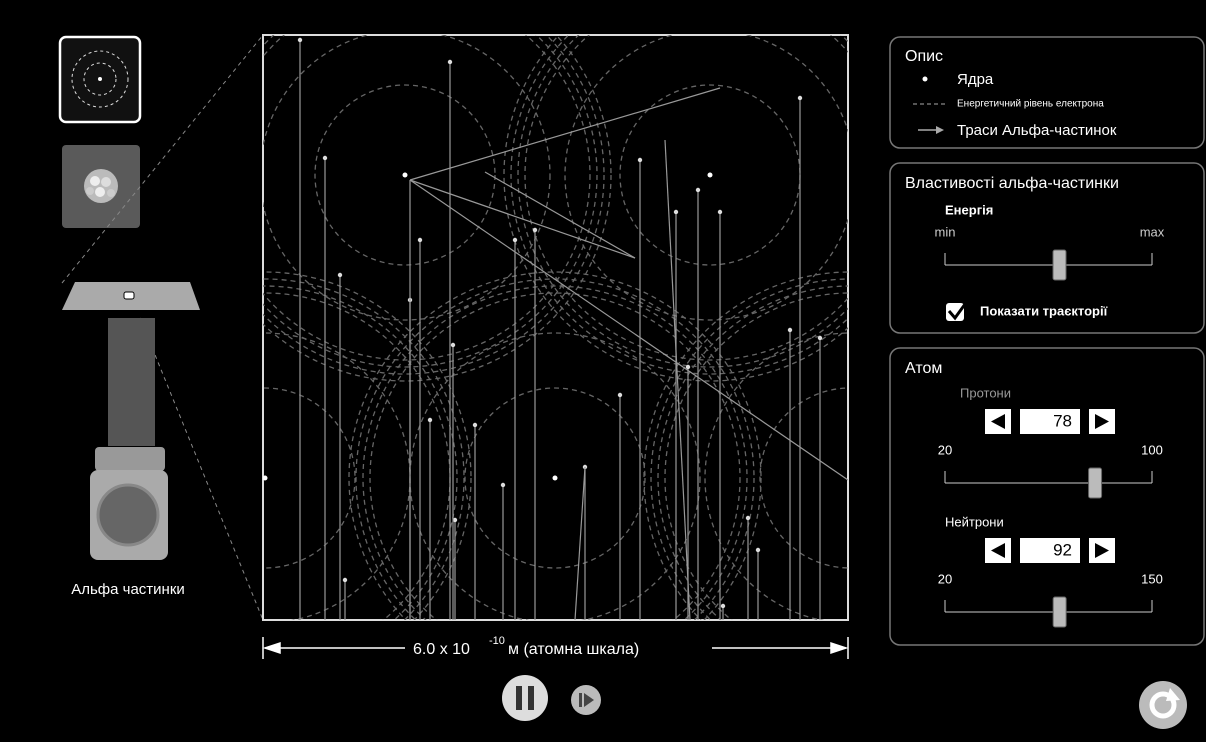  I want to click on spinner-value: 78, so click(1062, 420).